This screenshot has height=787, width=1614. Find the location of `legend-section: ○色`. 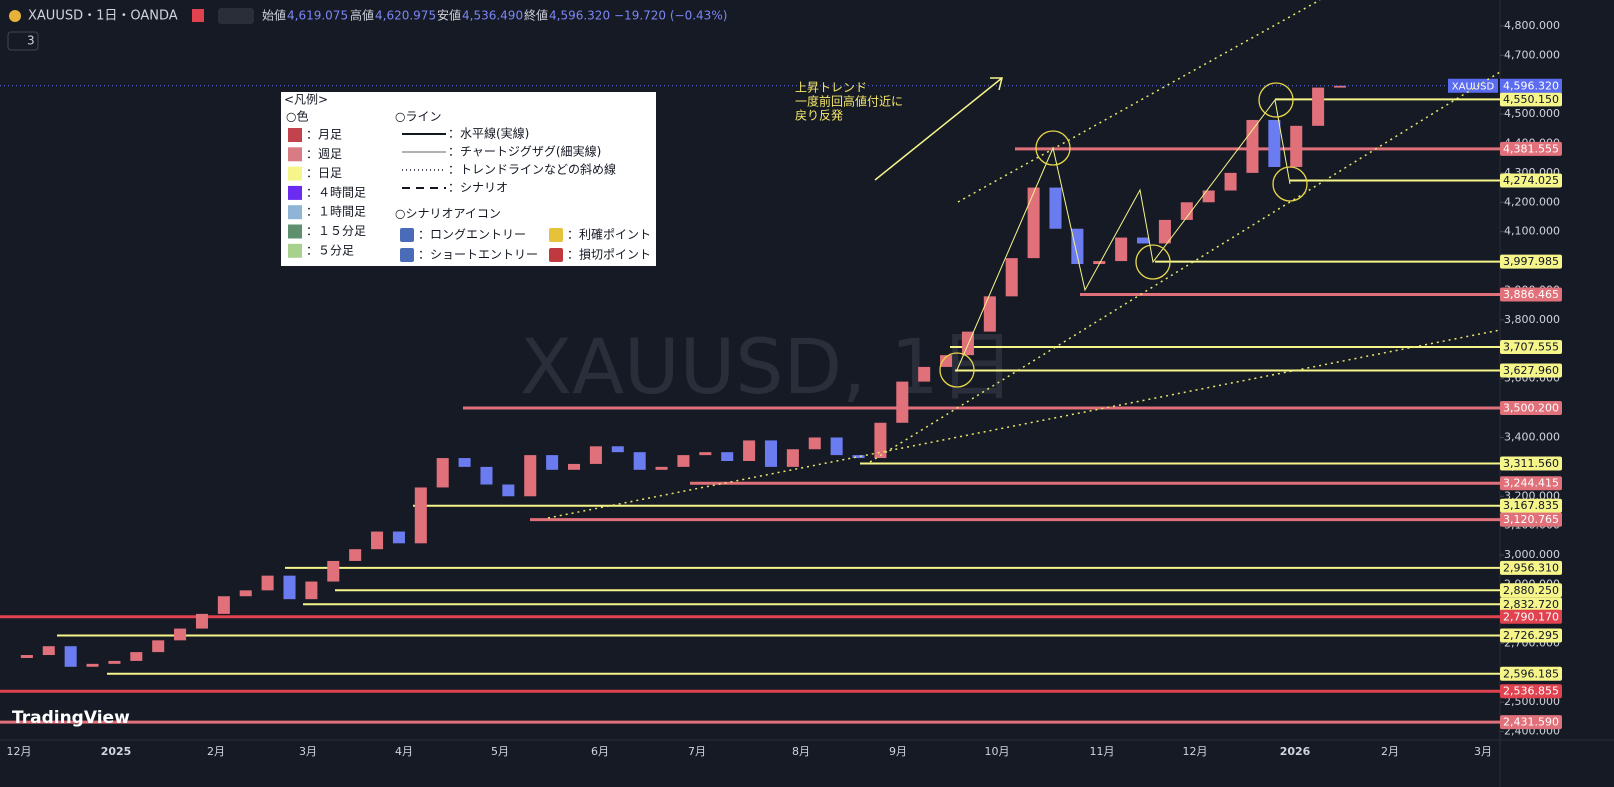

legend-section: ○色 is located at coordinates (297, 117).